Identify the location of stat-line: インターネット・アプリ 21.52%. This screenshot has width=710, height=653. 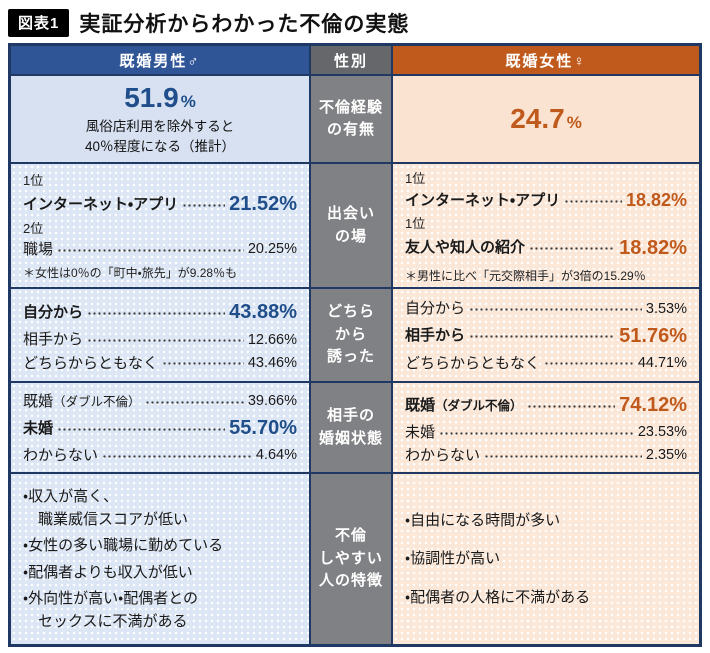
(160, 204).